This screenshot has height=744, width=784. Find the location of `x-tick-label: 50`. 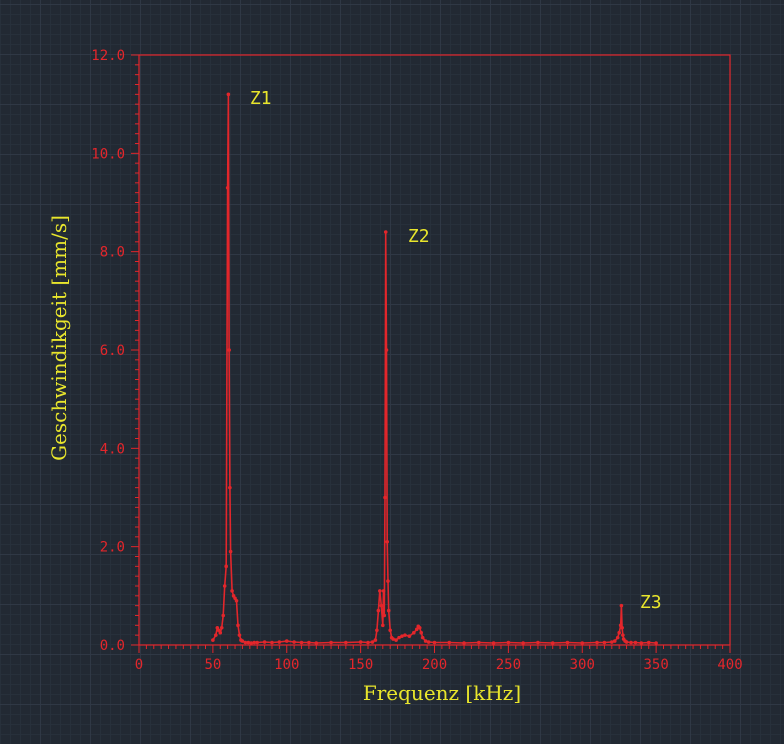

x-tick-label: 50 is located at coordinates (212, 665).